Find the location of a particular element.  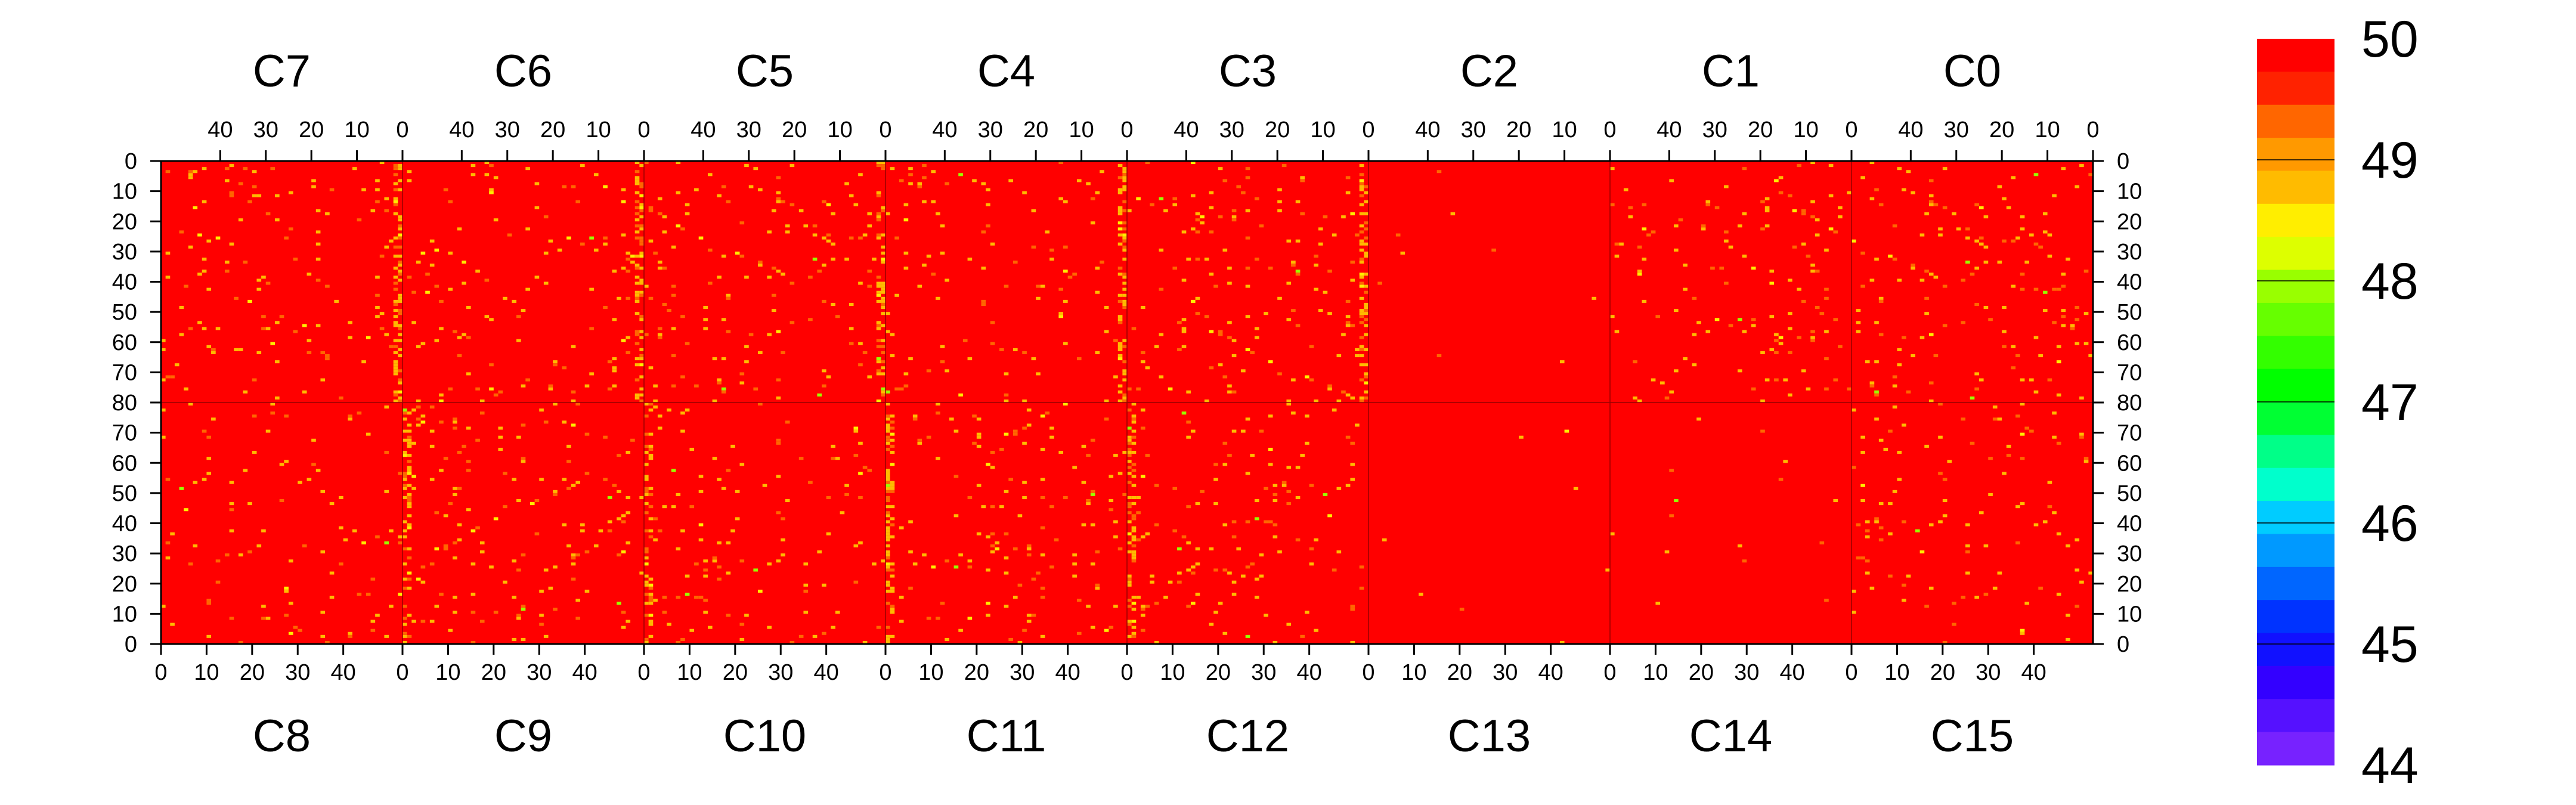

y-tick-label-left: 10 is located at coordinates (124, 614).